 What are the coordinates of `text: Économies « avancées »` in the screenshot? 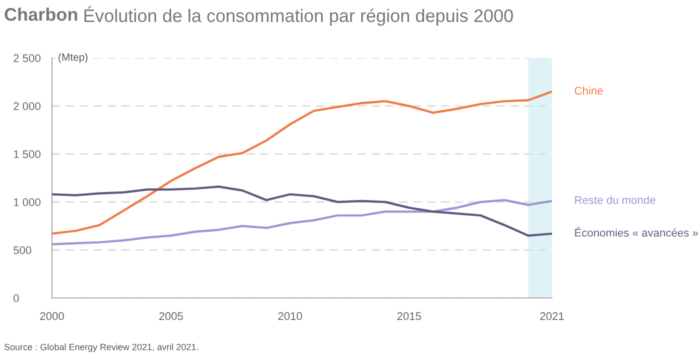 It's located at (636, 231).